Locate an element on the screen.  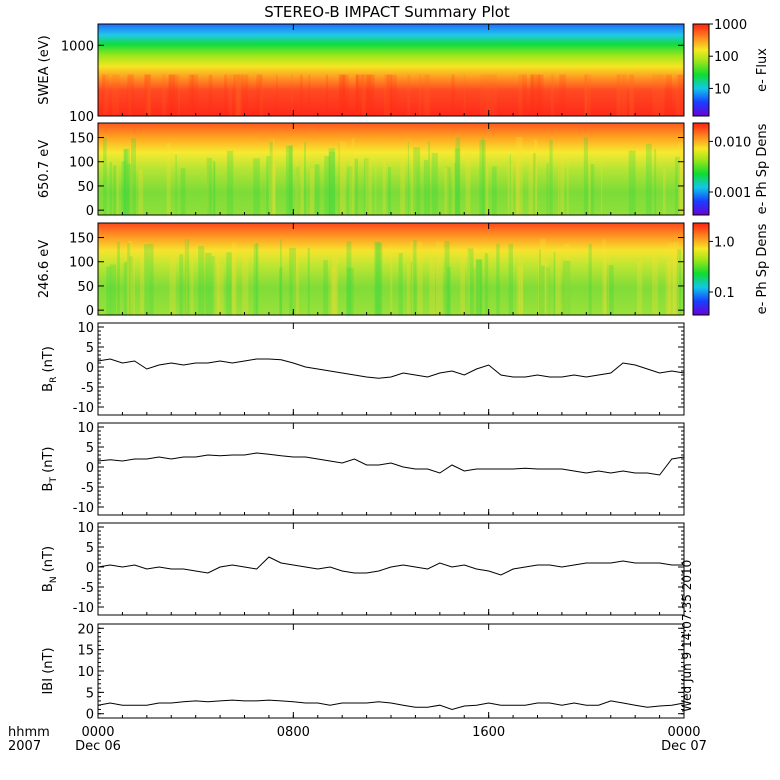
y-axis-label: 246.6 eV is located at coordinates (44, 269).